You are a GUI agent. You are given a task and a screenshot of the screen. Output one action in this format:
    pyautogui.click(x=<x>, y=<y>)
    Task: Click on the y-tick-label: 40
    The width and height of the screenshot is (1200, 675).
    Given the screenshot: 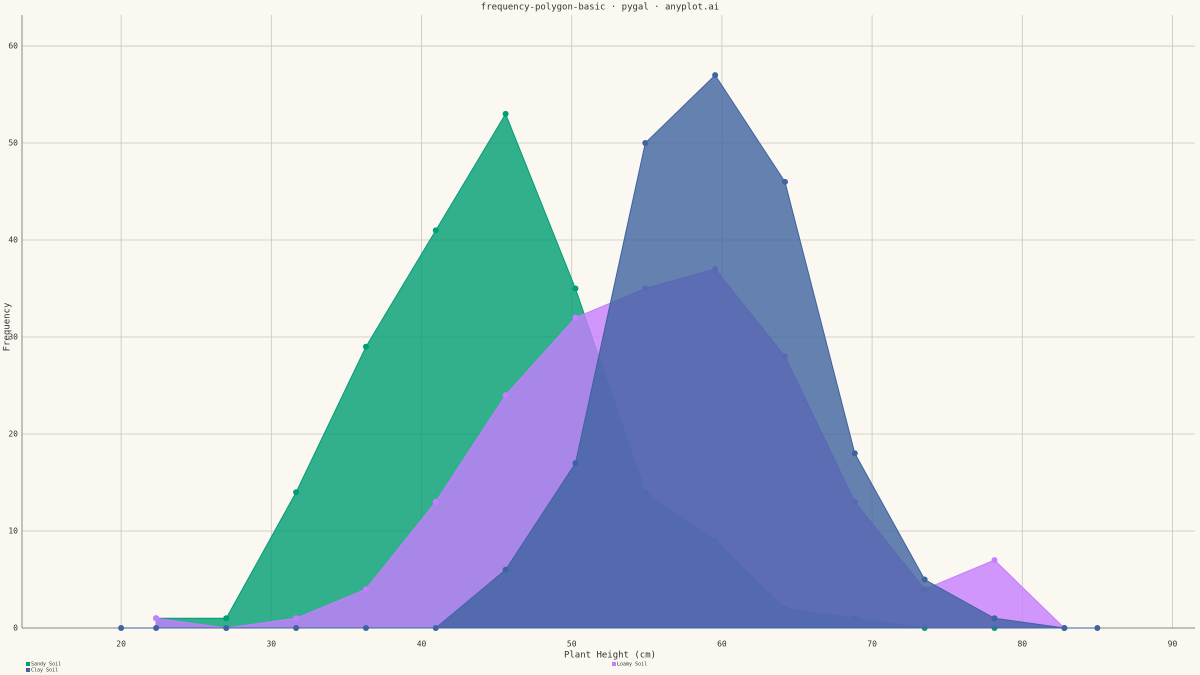 What is the action you would take?
    pyautogui.click(x=13, y=240)
    